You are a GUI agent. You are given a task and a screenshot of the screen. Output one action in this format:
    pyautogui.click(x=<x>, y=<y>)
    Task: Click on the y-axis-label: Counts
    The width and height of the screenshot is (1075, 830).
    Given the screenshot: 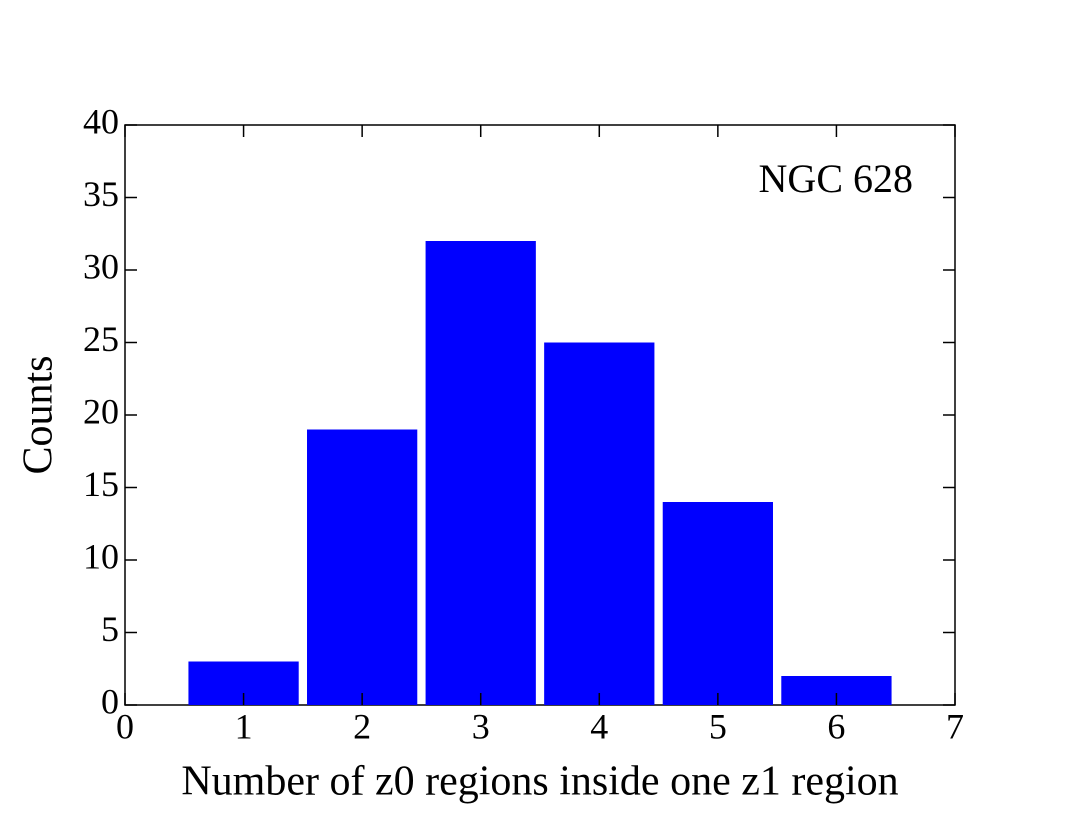 What is the action you would take?
    pyautogui.click(x=39, y=414)
    